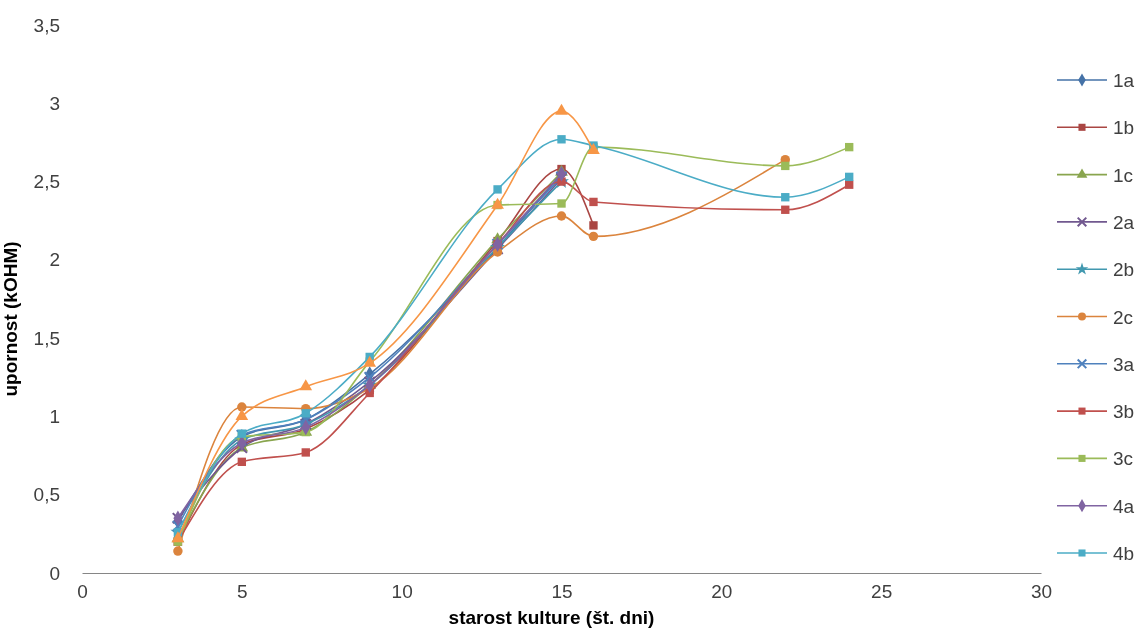 The image size is (1143, 630). I want to click on x-tick-label: 5, so click(242, 592).